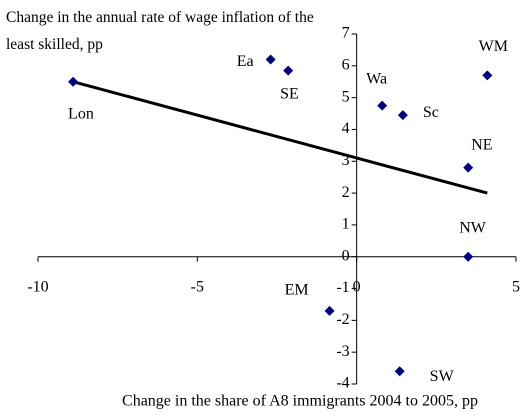  What do you see at coordinates (473, 227) in the screenshot?
I see `point-label: NW` at bounding box center [473, 227].